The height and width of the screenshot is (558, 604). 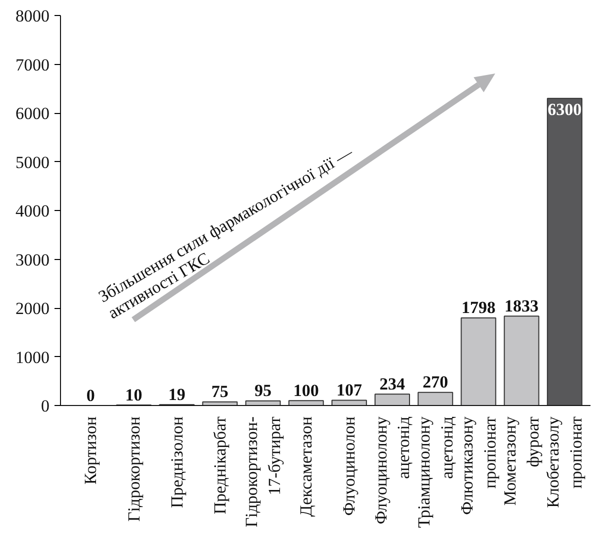 I want to click on data-label: 100, so click(x=306, y=390).